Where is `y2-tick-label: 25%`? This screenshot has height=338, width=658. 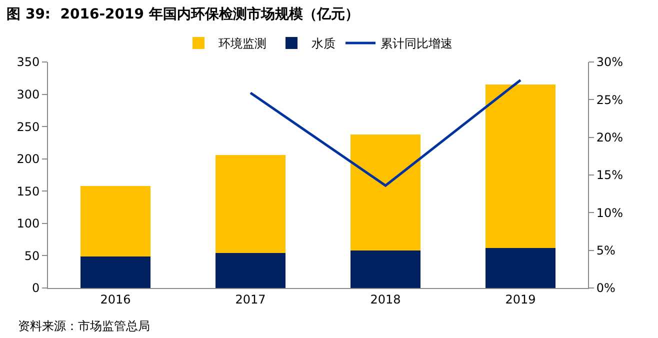
y2-tick-label: 25% is located at coordinates (610, 99).